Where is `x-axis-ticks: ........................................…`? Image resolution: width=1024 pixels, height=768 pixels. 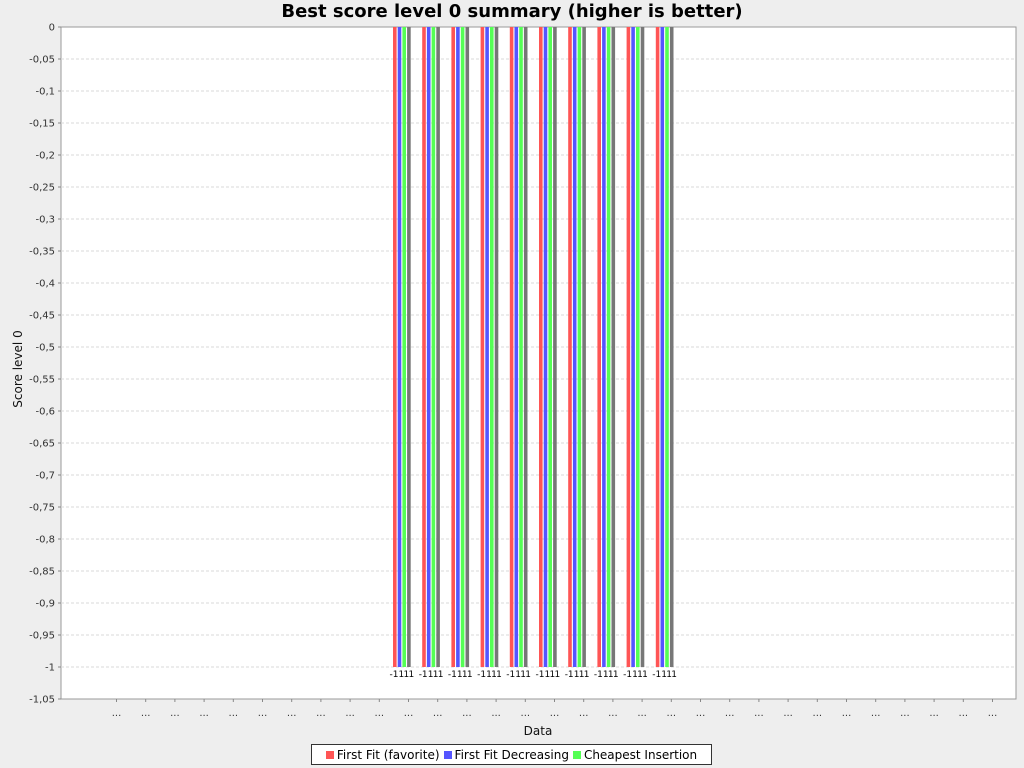
x-axis-ticks: ........................................… is located at coordinates (554, 709).